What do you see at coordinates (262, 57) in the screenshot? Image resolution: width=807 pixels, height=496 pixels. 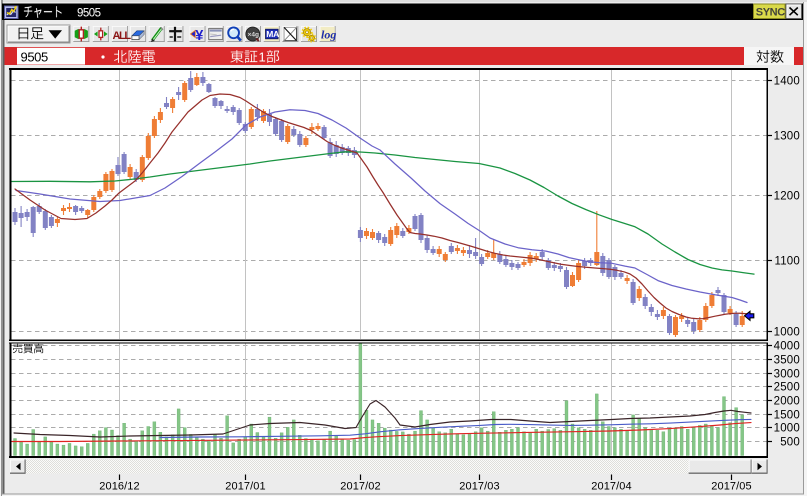 I see `svg-text: 1` at bounding box center [262, 57].